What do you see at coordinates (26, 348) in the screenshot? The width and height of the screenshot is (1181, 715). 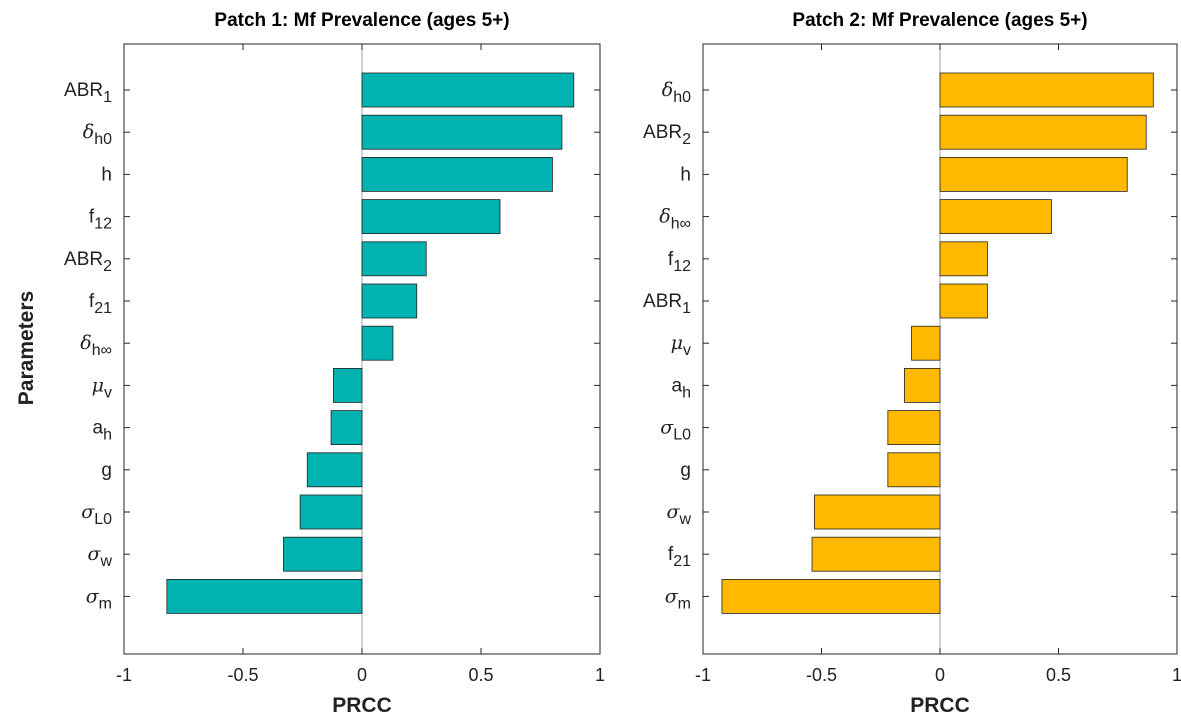 I see `y-axis-label: Parameters` at bounding box center [26, 348].